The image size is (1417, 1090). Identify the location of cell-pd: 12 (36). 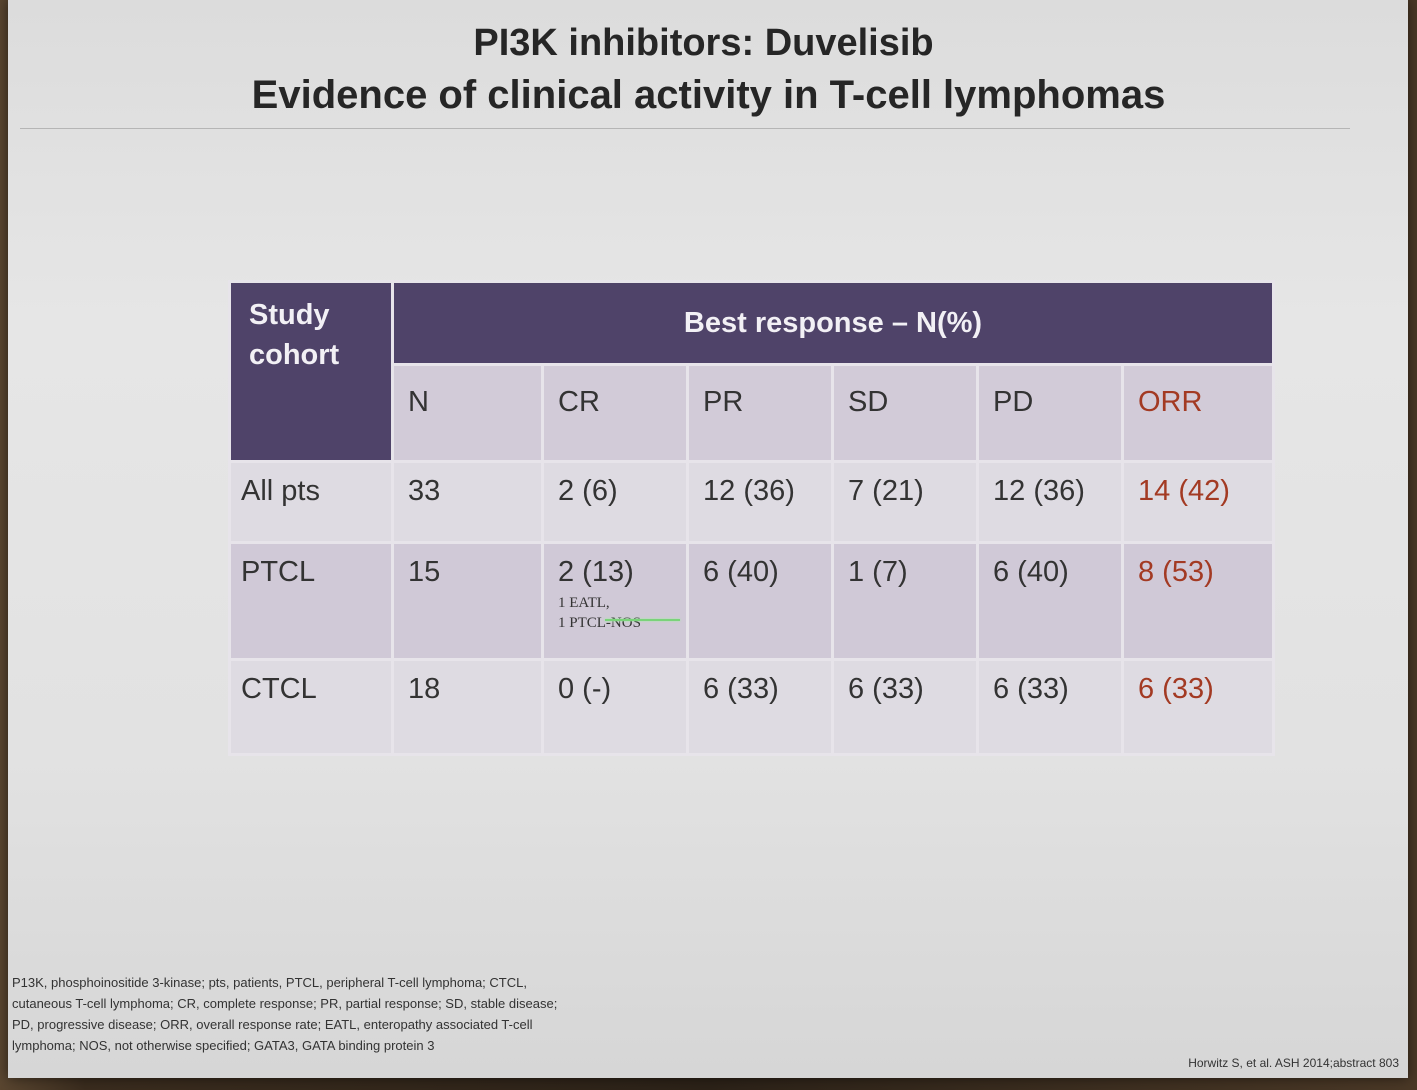
(1050, 502).